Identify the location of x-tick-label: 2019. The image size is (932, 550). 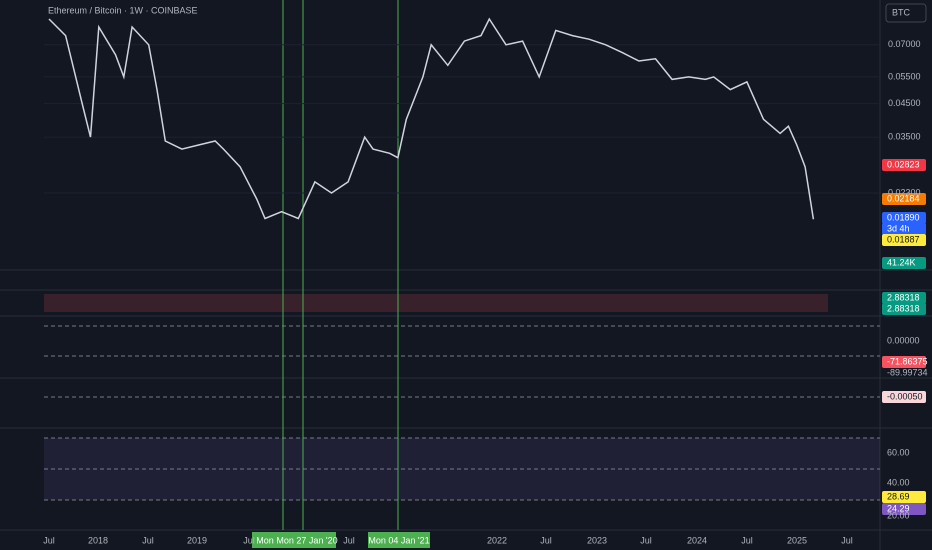
(197, 540).